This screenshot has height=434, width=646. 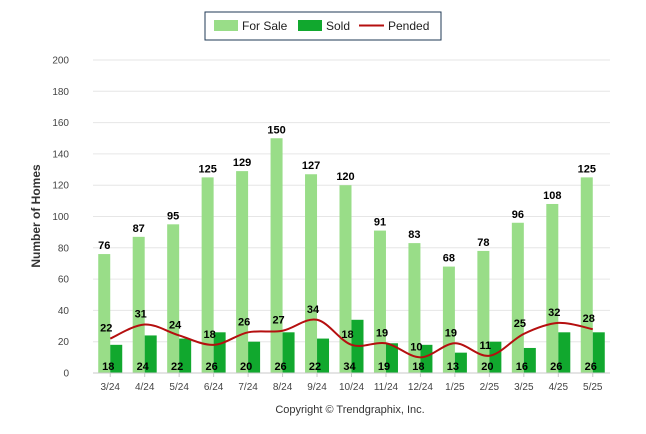 What do you see at coordinates (64, 311) in the screenshot?
I see `y-tick-label: 40` at bounding box center [64, 311].